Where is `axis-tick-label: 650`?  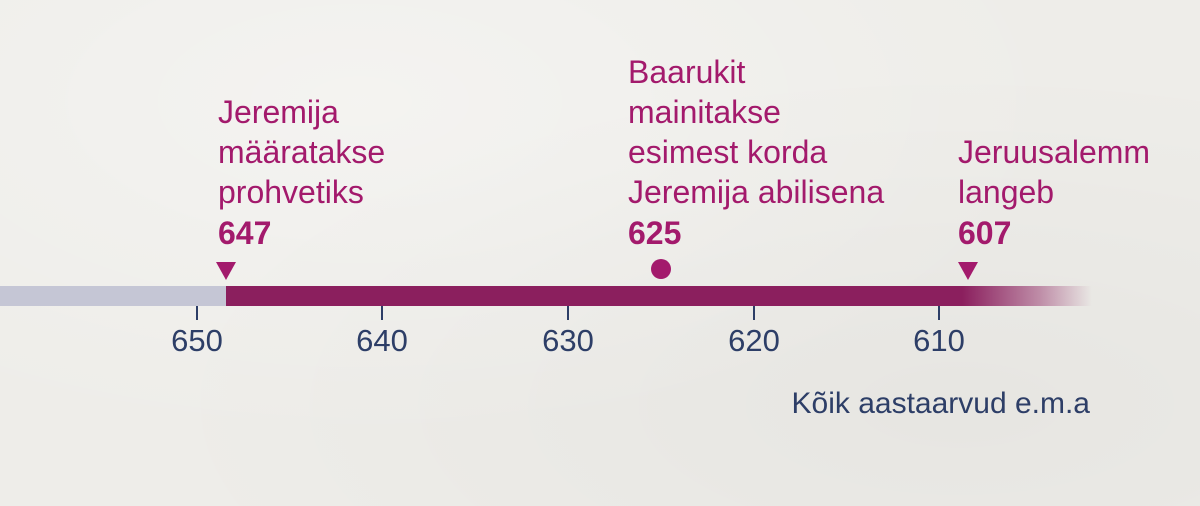
axis-tick-label: 650 is located at coordinates (197, 340).